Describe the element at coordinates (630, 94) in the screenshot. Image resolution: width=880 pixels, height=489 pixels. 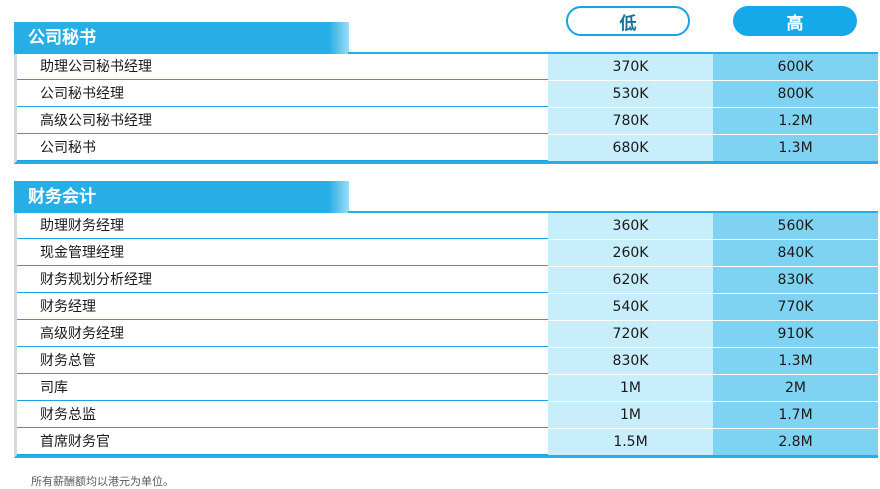
I see `salary-low: 530K` at that location.